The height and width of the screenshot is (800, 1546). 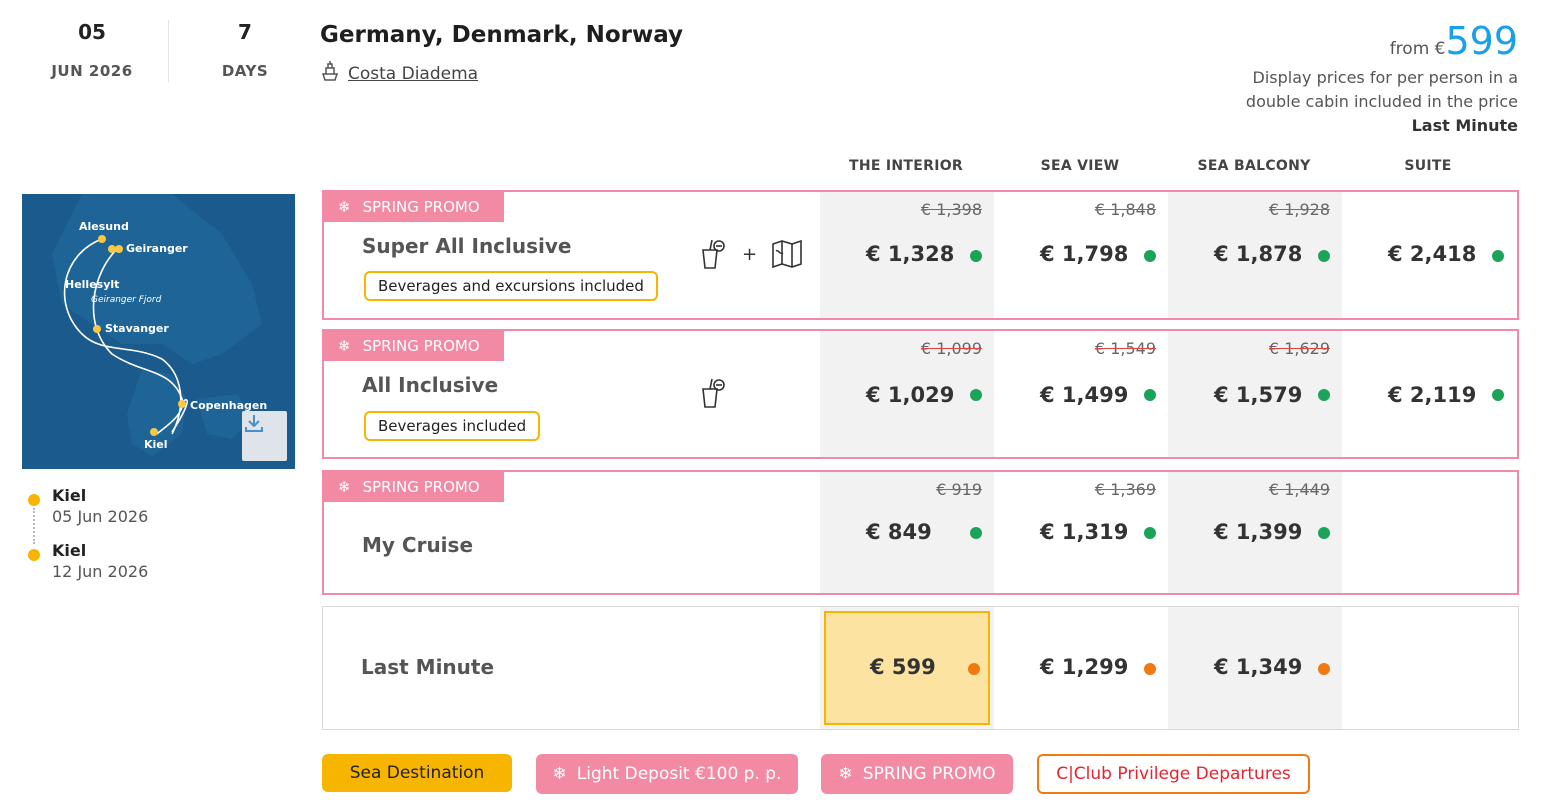 I want to click on price-cell-sea-balcony: € 1,928 € 1,878, so click(x=1255, y=255).